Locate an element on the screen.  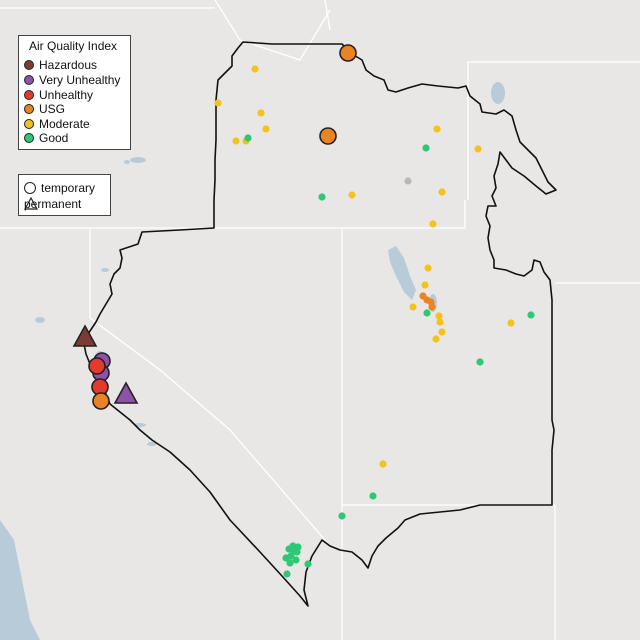
legend-item-temporary: temporary is located at coordinates (59, 188).